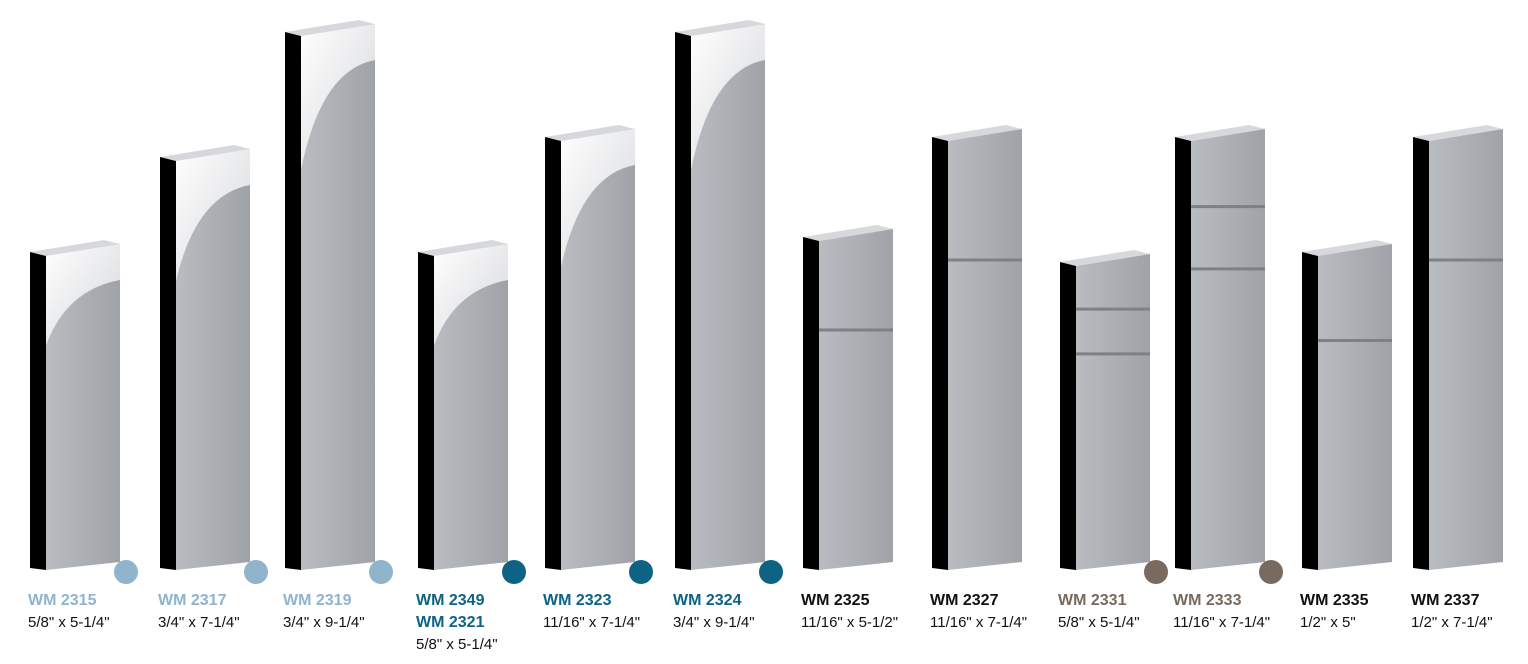 The height and width of the screenshot is (664, 1528). I want to click on product-code: WM 2349, so click(450, 600).